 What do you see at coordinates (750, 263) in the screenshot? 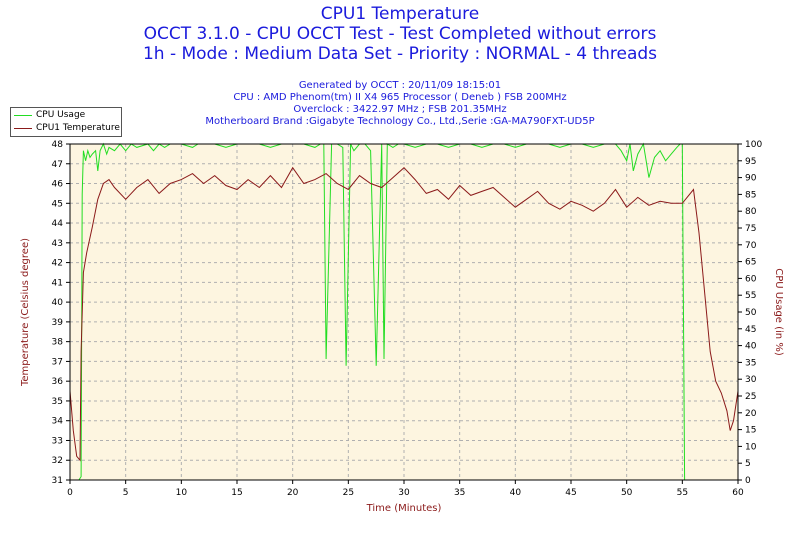
I see `y-right-tick-label: 65` at bounding box center [750, 263].